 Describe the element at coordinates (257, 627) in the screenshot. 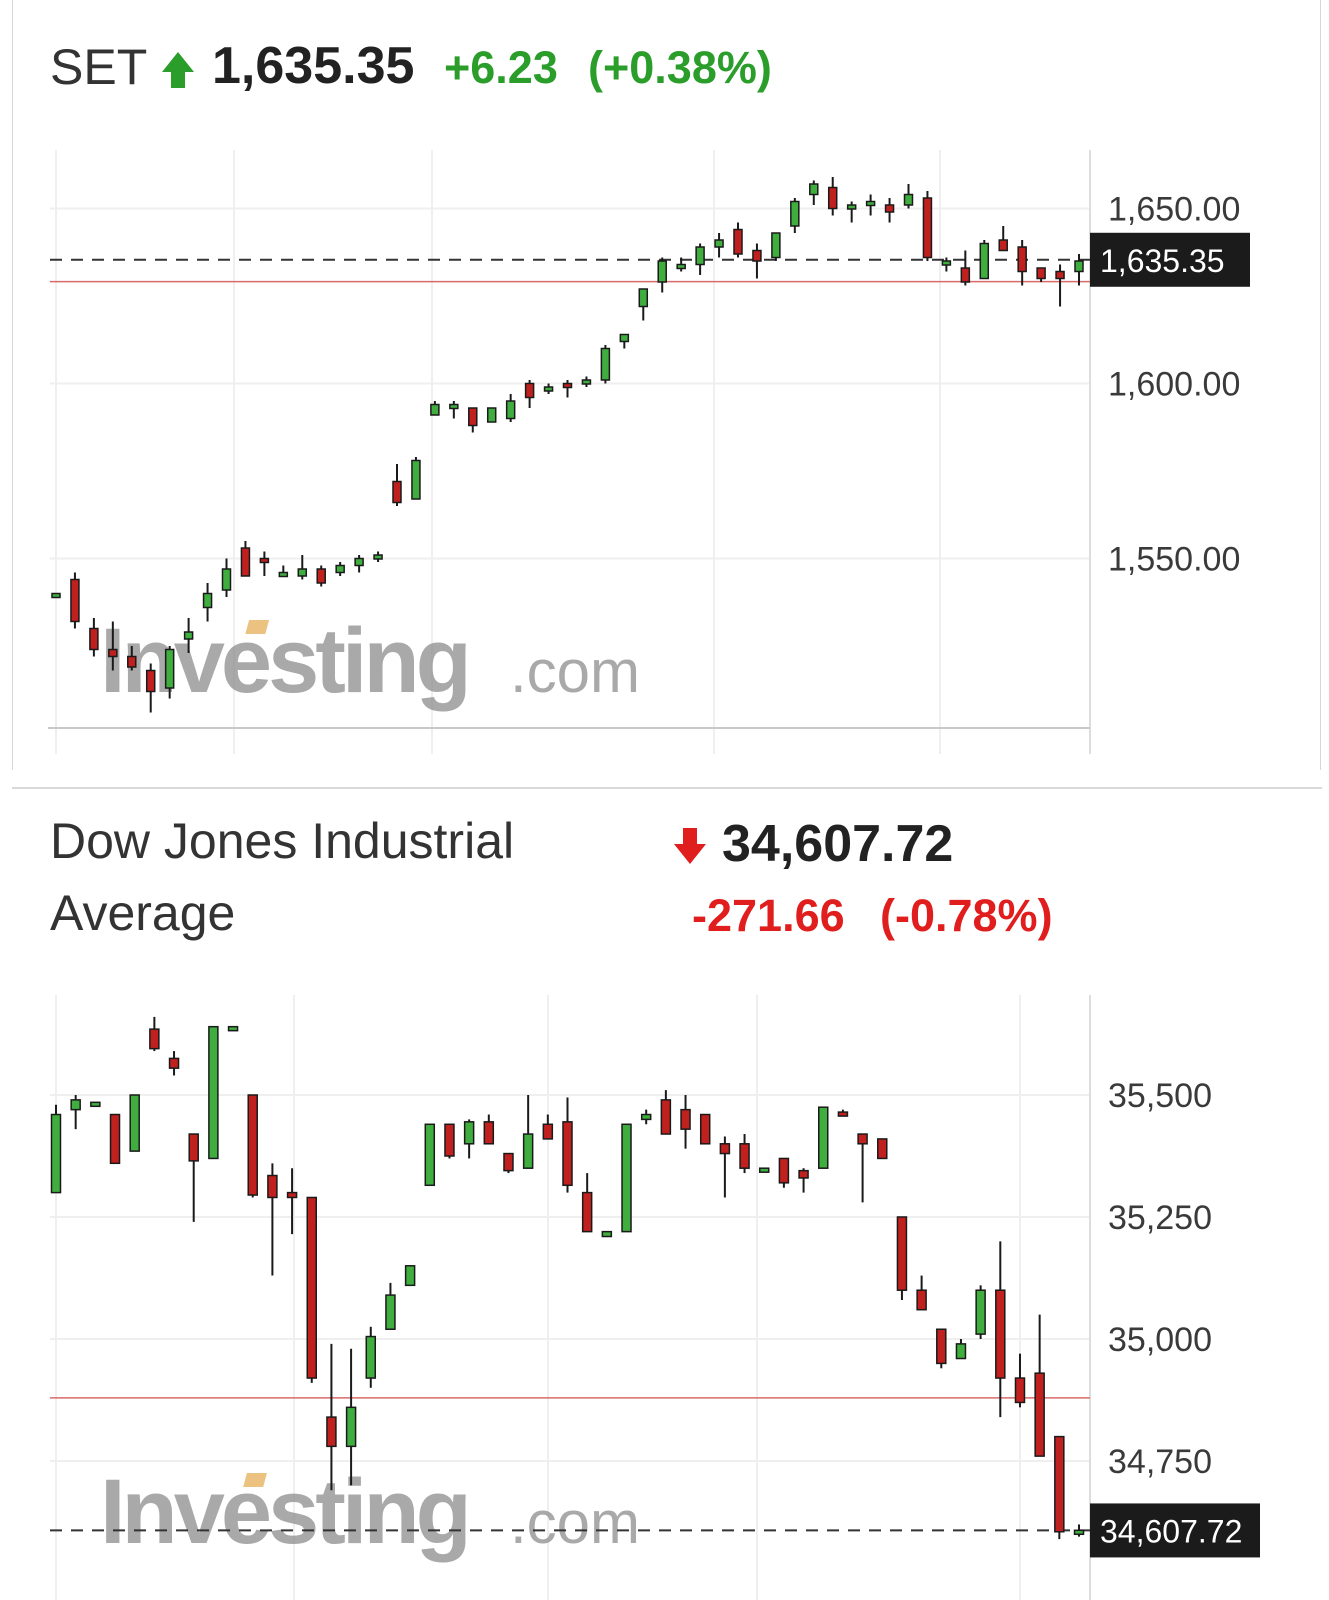

I see `watermark-accent` at that location.